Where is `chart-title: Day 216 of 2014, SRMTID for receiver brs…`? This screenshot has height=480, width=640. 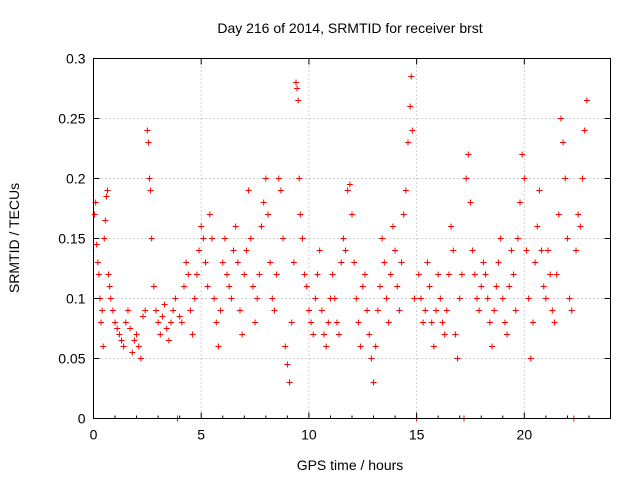 chart-title: Day 216 of 2014, SRMTID for receiver brs… is located at coordinates (349, 28).